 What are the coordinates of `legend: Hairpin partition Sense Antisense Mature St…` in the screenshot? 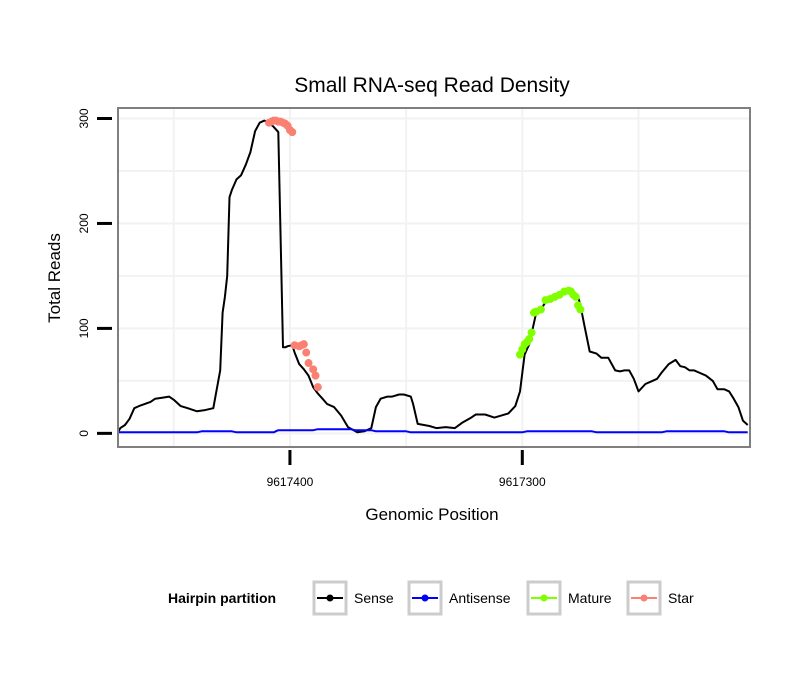 It's located at (431, 598).